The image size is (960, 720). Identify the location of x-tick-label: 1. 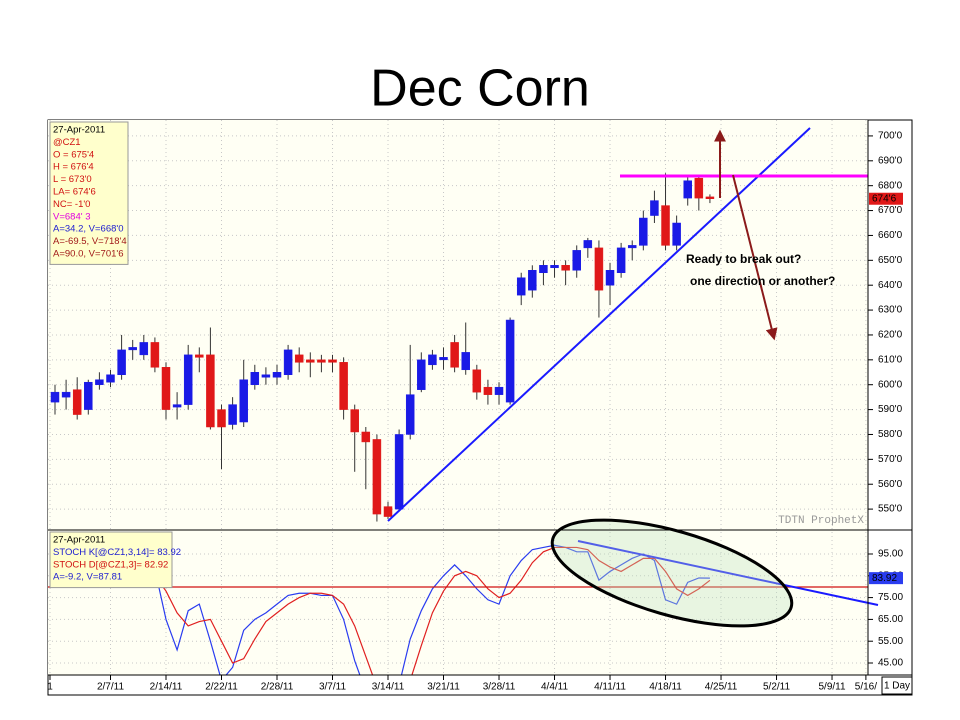
(50, 687).